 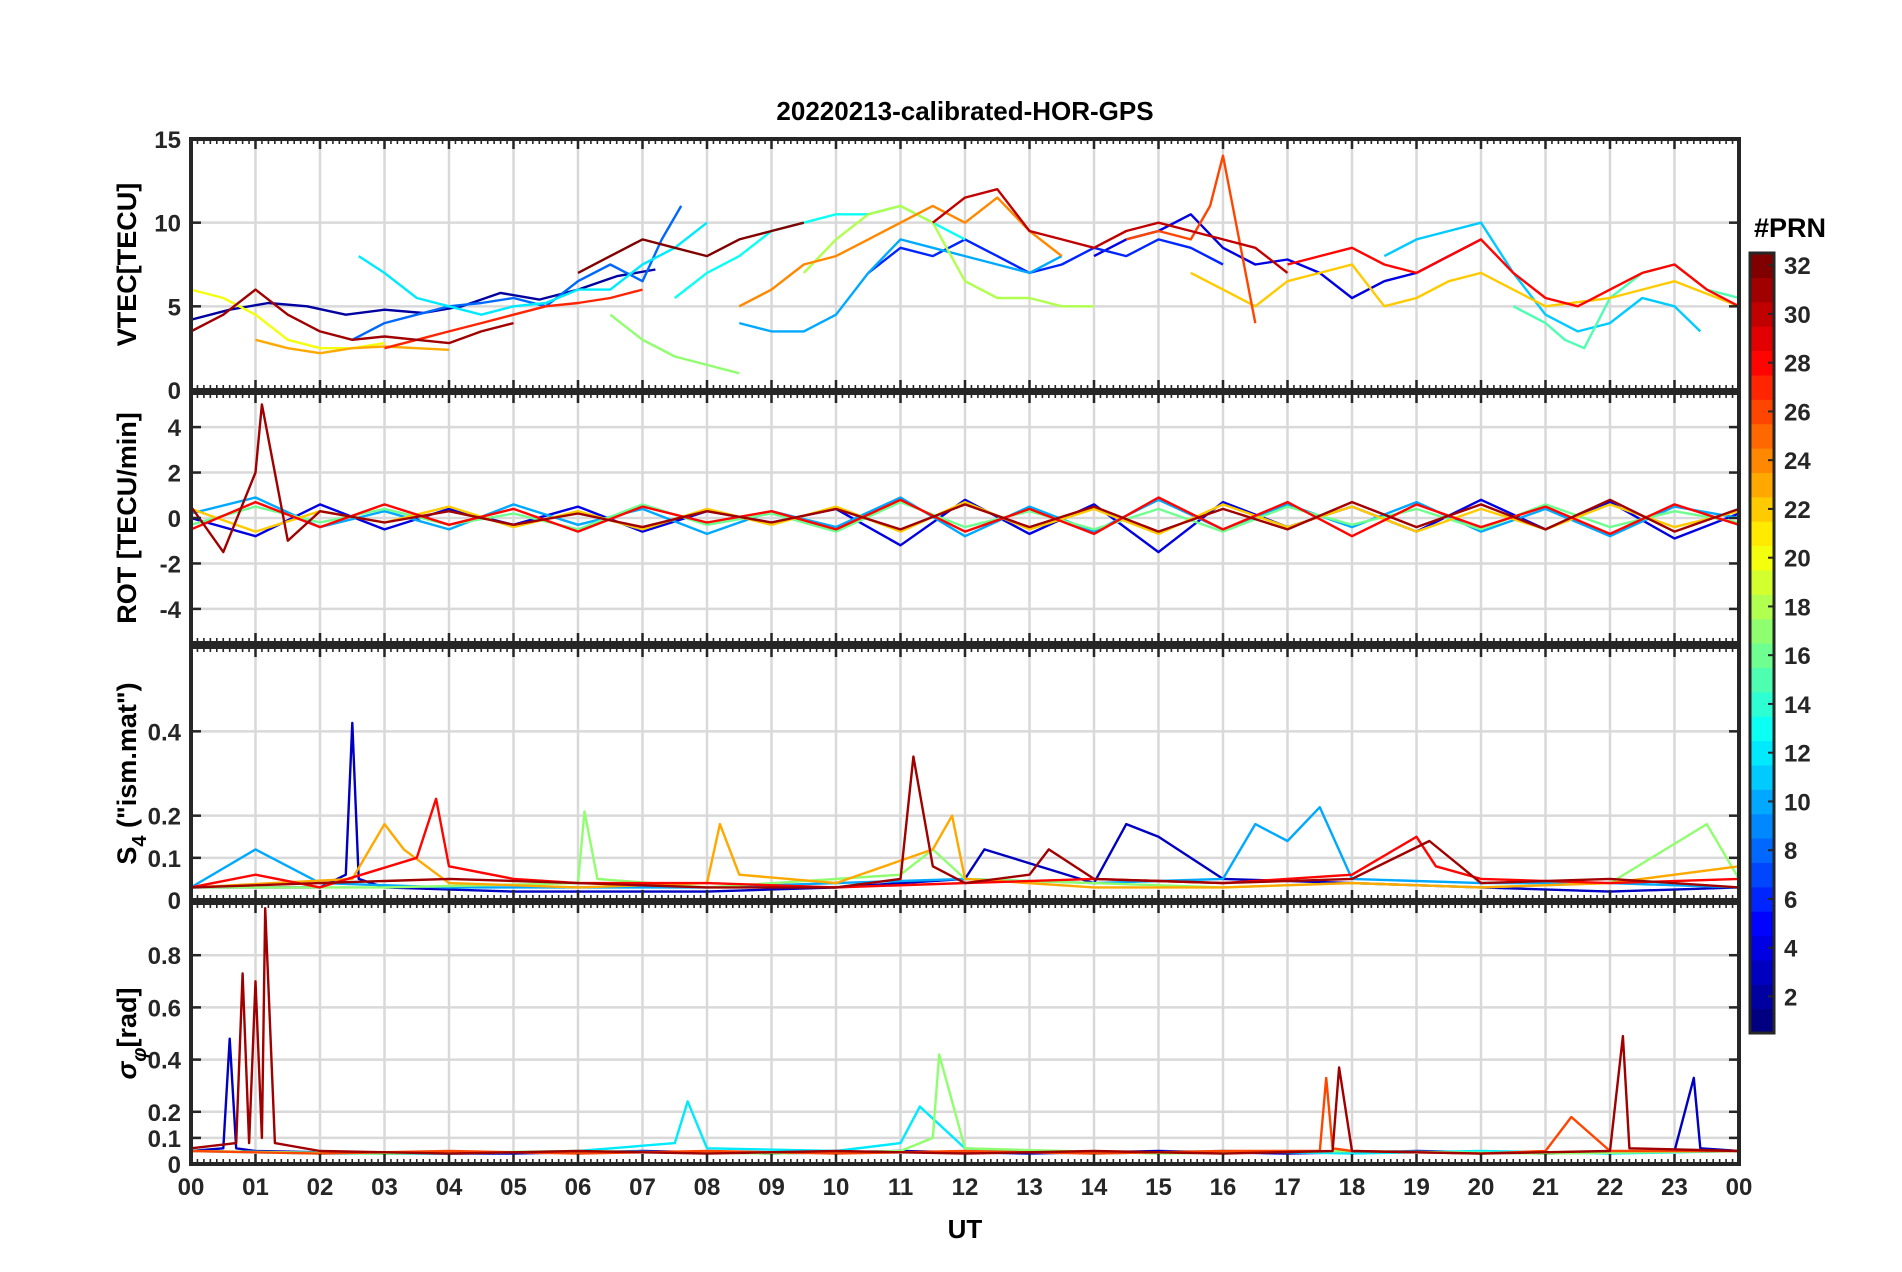 What do you see at coordinates (1797, 656) in the screenshot?
I see `colorbar-tick-label: 16` at bounding box center [1797, 656].